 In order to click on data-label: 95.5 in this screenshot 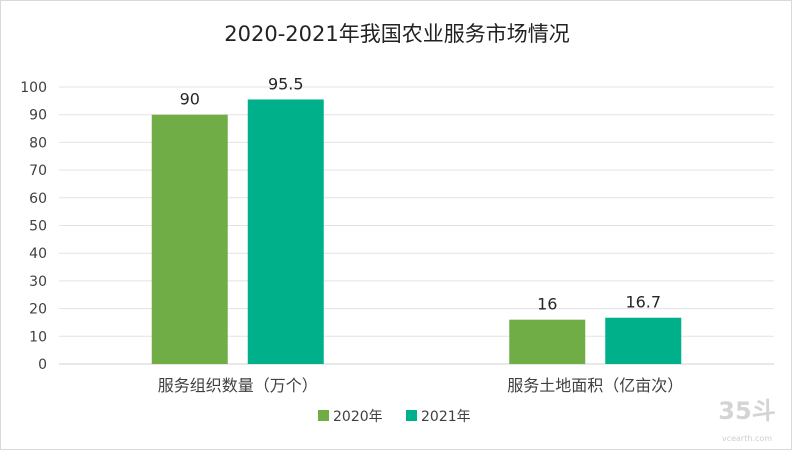, I will do `click(286, 83)`.